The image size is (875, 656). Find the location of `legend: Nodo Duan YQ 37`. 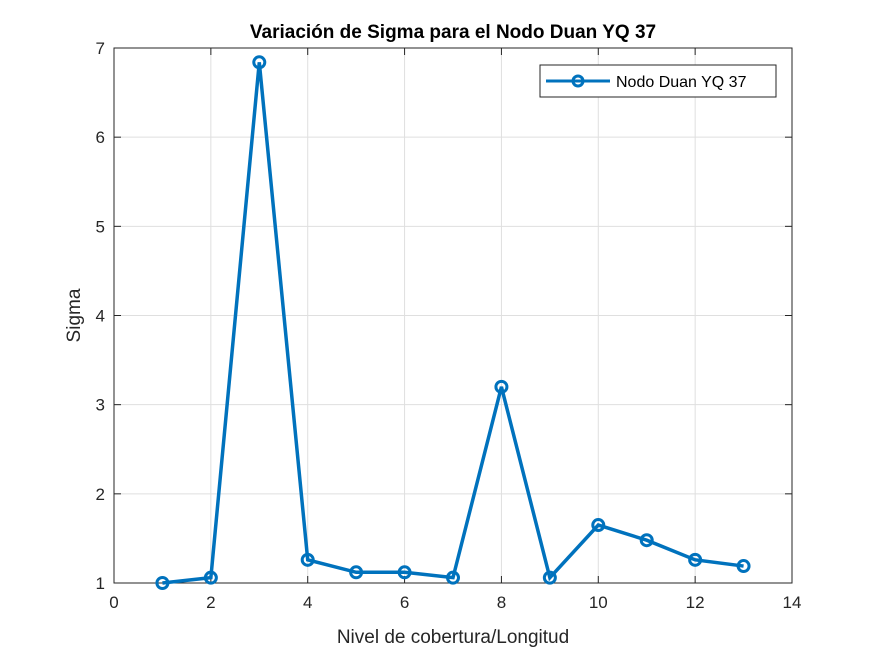

legend: Nodo Duan YQ 37 is located at coordinates (658, 81).